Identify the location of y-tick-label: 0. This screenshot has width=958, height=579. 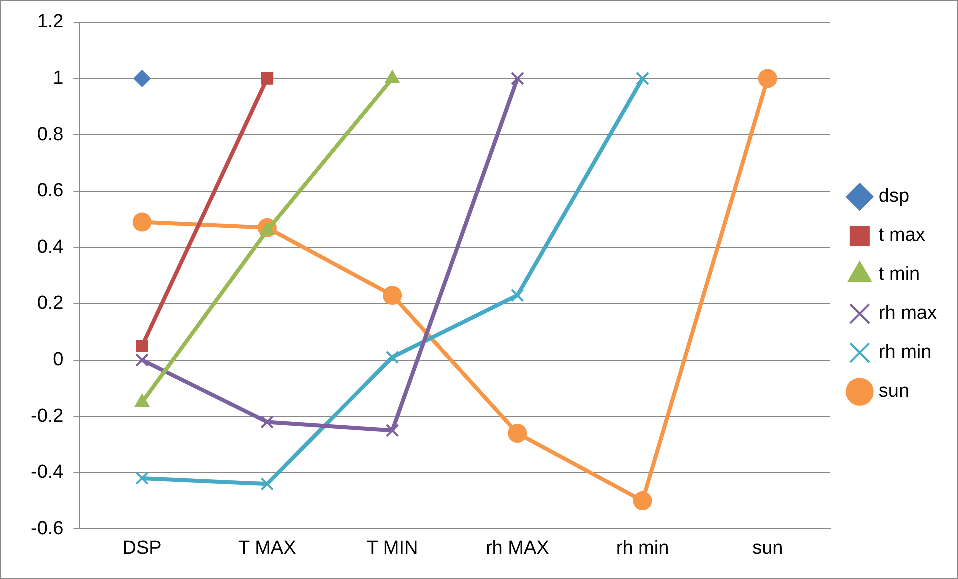
(58, 360).